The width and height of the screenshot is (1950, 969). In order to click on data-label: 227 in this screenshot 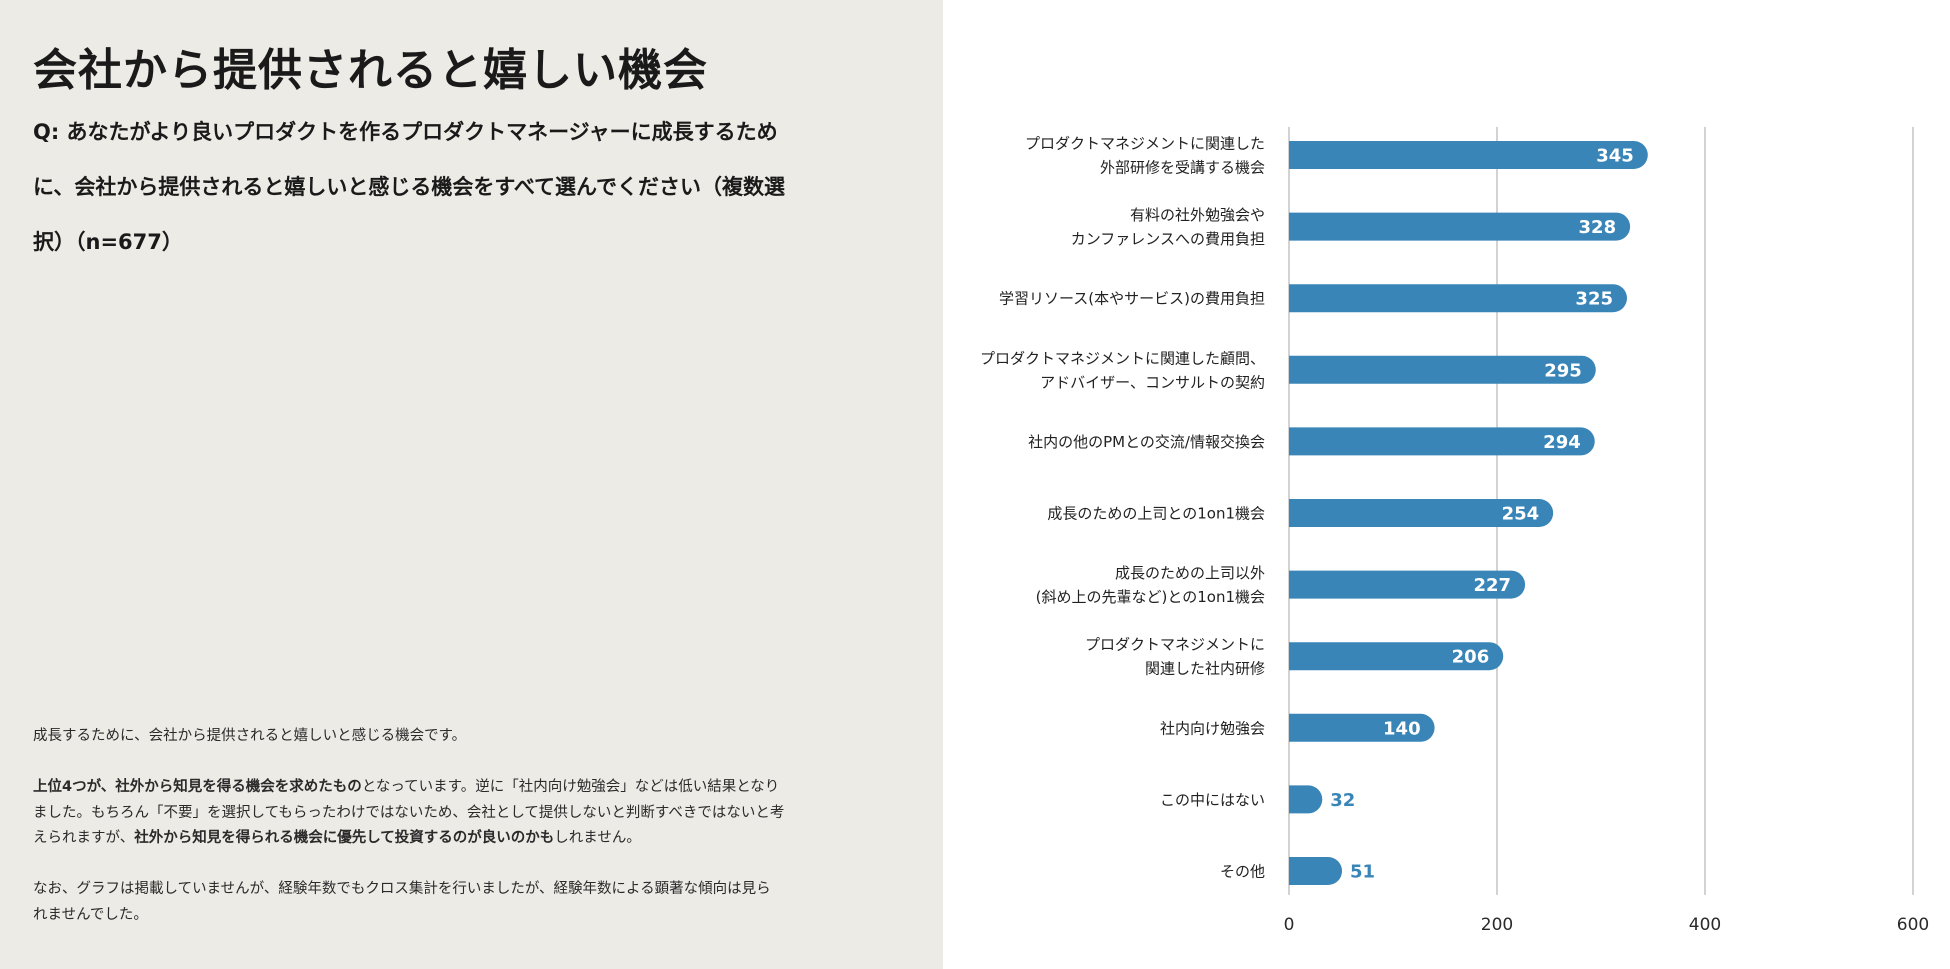, I will do `click(1493, 585)`.